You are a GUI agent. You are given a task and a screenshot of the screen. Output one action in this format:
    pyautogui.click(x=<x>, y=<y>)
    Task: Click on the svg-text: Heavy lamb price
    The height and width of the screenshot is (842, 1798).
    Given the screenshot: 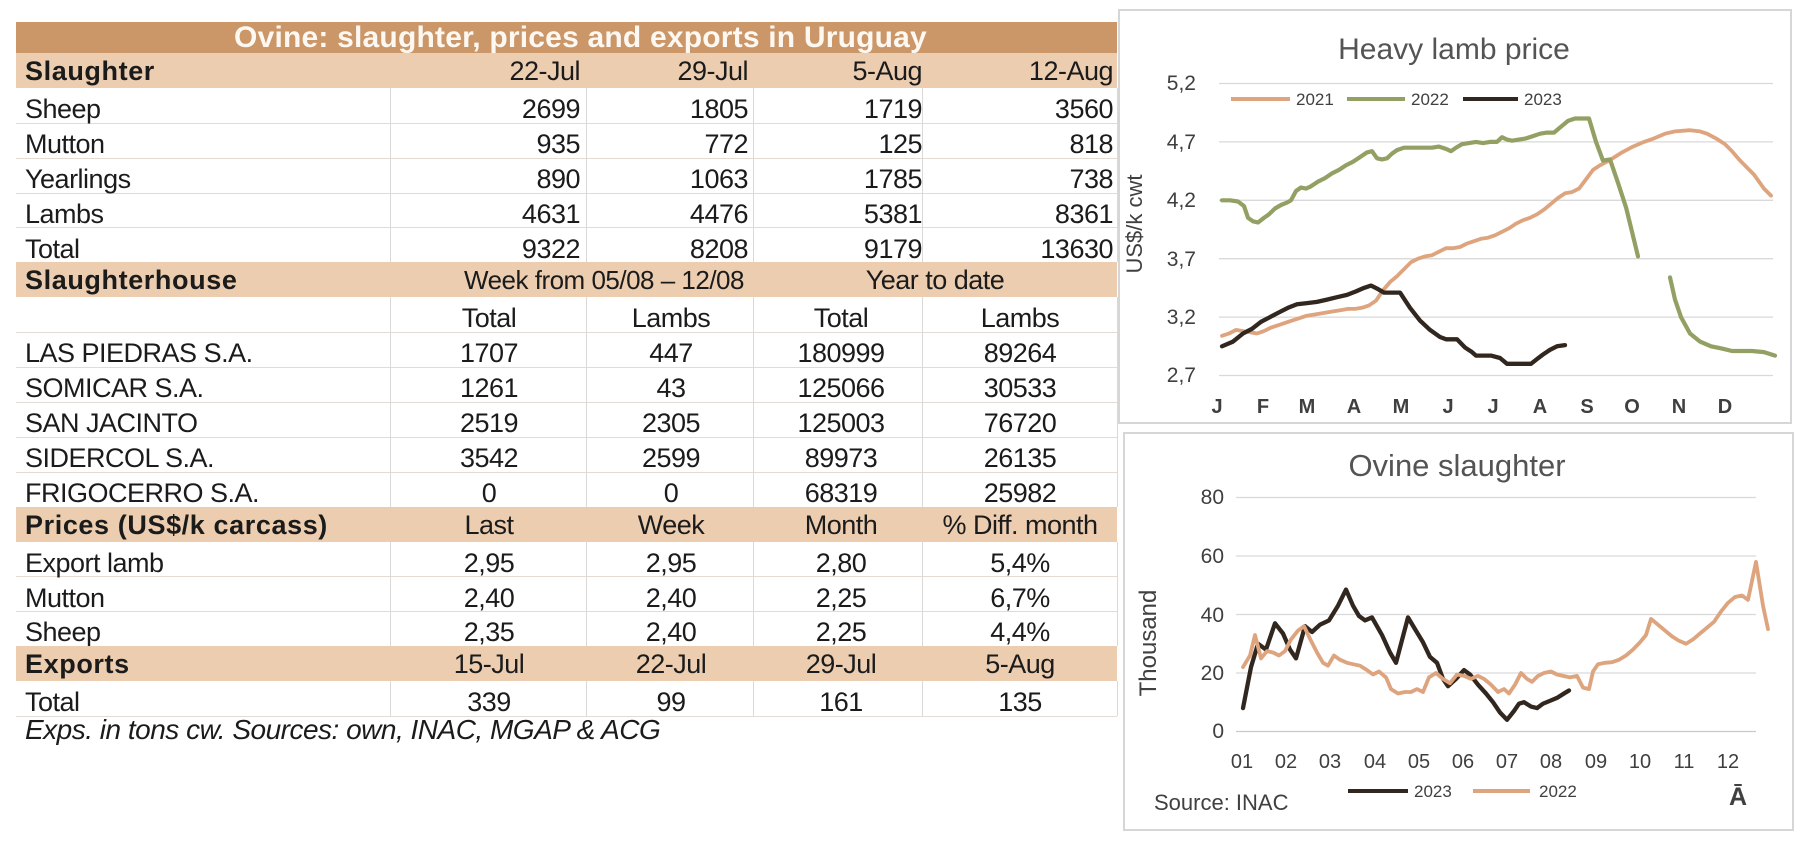 What is the action you would take?
    pyautogui.click(x=1454, y=49)
    